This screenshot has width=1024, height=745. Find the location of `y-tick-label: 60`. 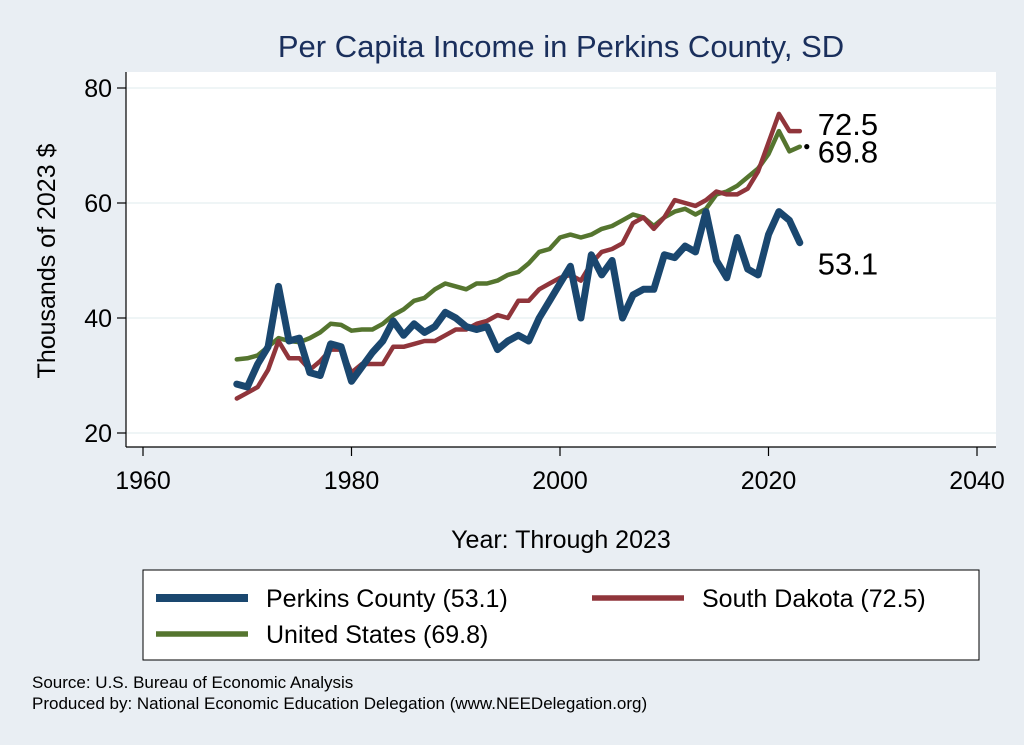

y-tick-label: 60 is located at coordinates (98, 204).